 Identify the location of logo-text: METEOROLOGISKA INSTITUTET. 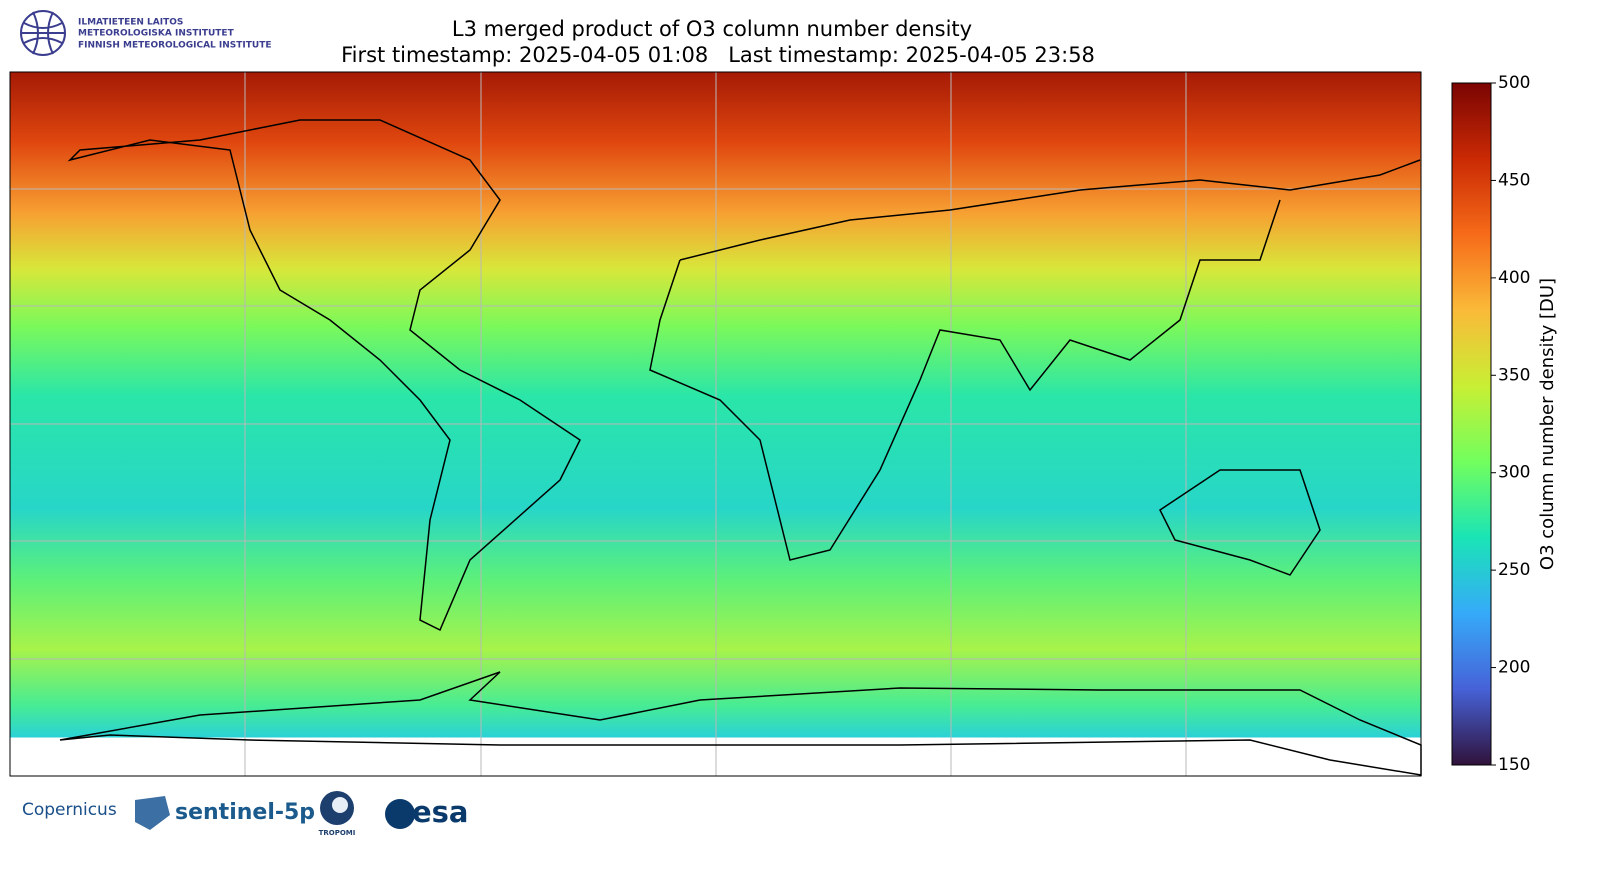
(156, 34).